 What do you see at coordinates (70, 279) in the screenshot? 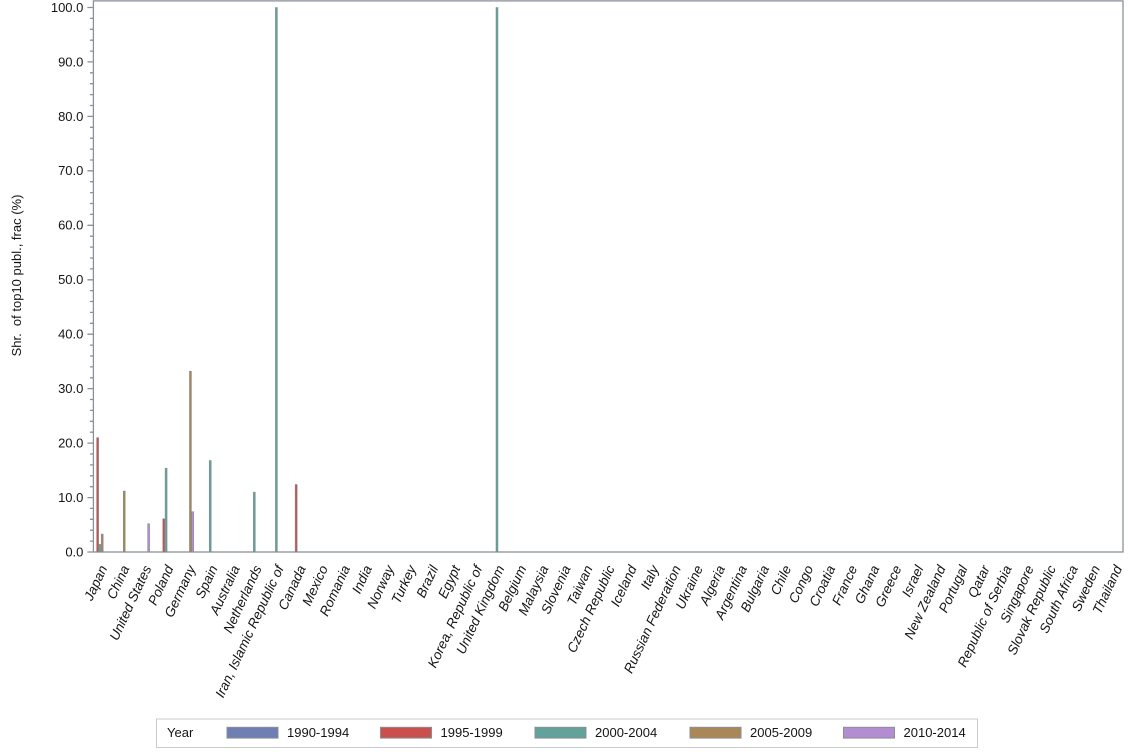
I see `svg-text: 50.0` at bounding box center [70, 279].